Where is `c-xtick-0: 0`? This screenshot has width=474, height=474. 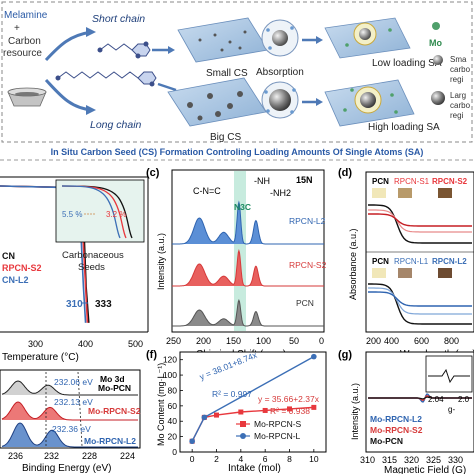 c-xtick-0: 0 is located at coordinates (321, 341).